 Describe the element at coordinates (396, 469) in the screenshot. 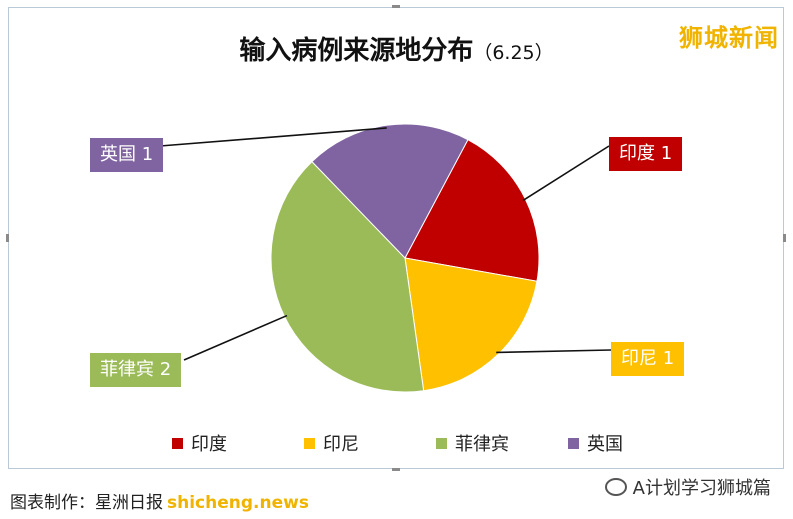

I see `resize-handle-bottom` at that location.